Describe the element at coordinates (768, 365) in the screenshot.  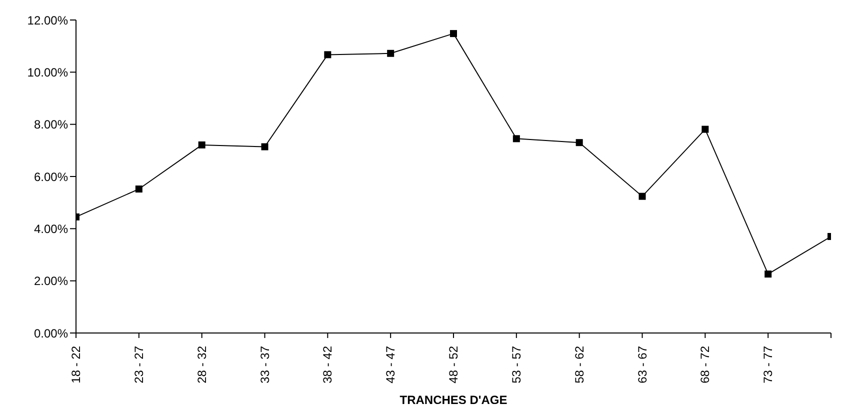
I see `x-tick-label: 73 - 77` at that location.